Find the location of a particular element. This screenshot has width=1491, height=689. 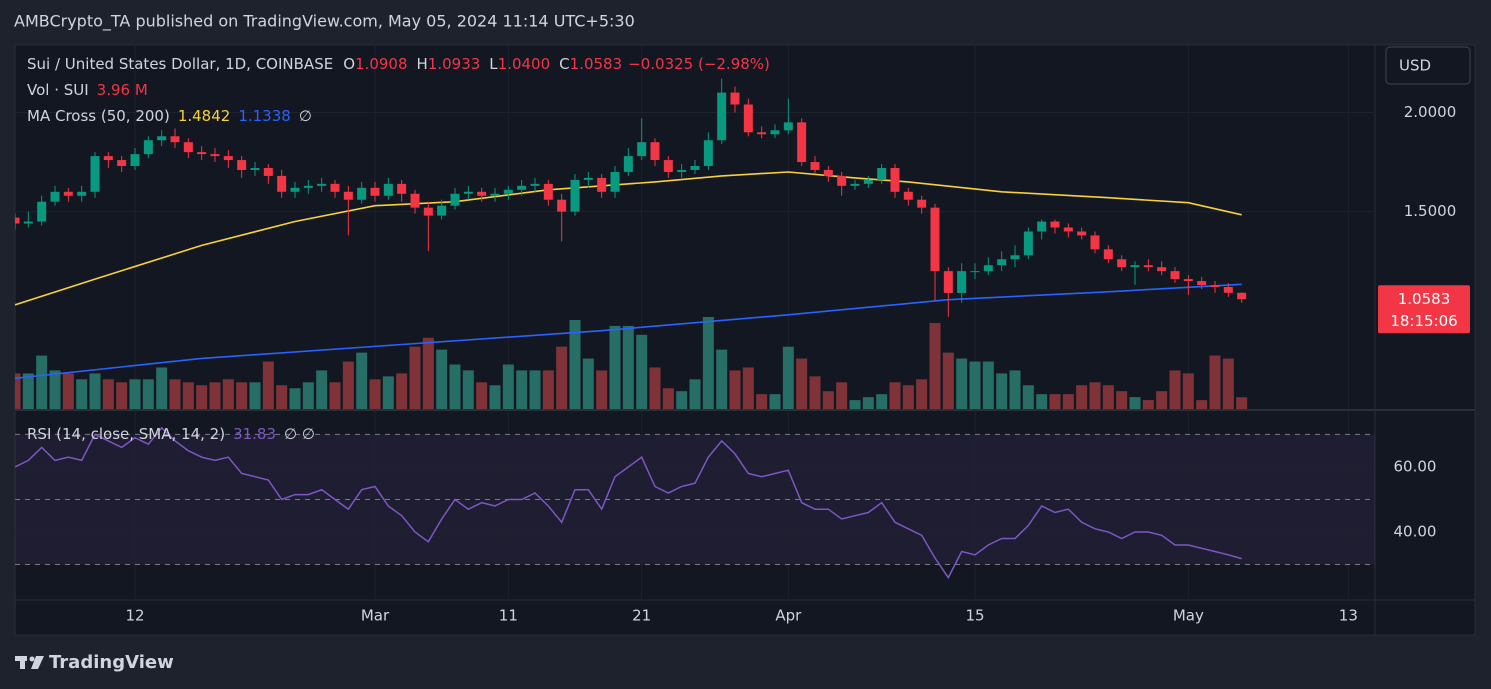

x-tick-label: 12 is located at coordinates (134, 616).